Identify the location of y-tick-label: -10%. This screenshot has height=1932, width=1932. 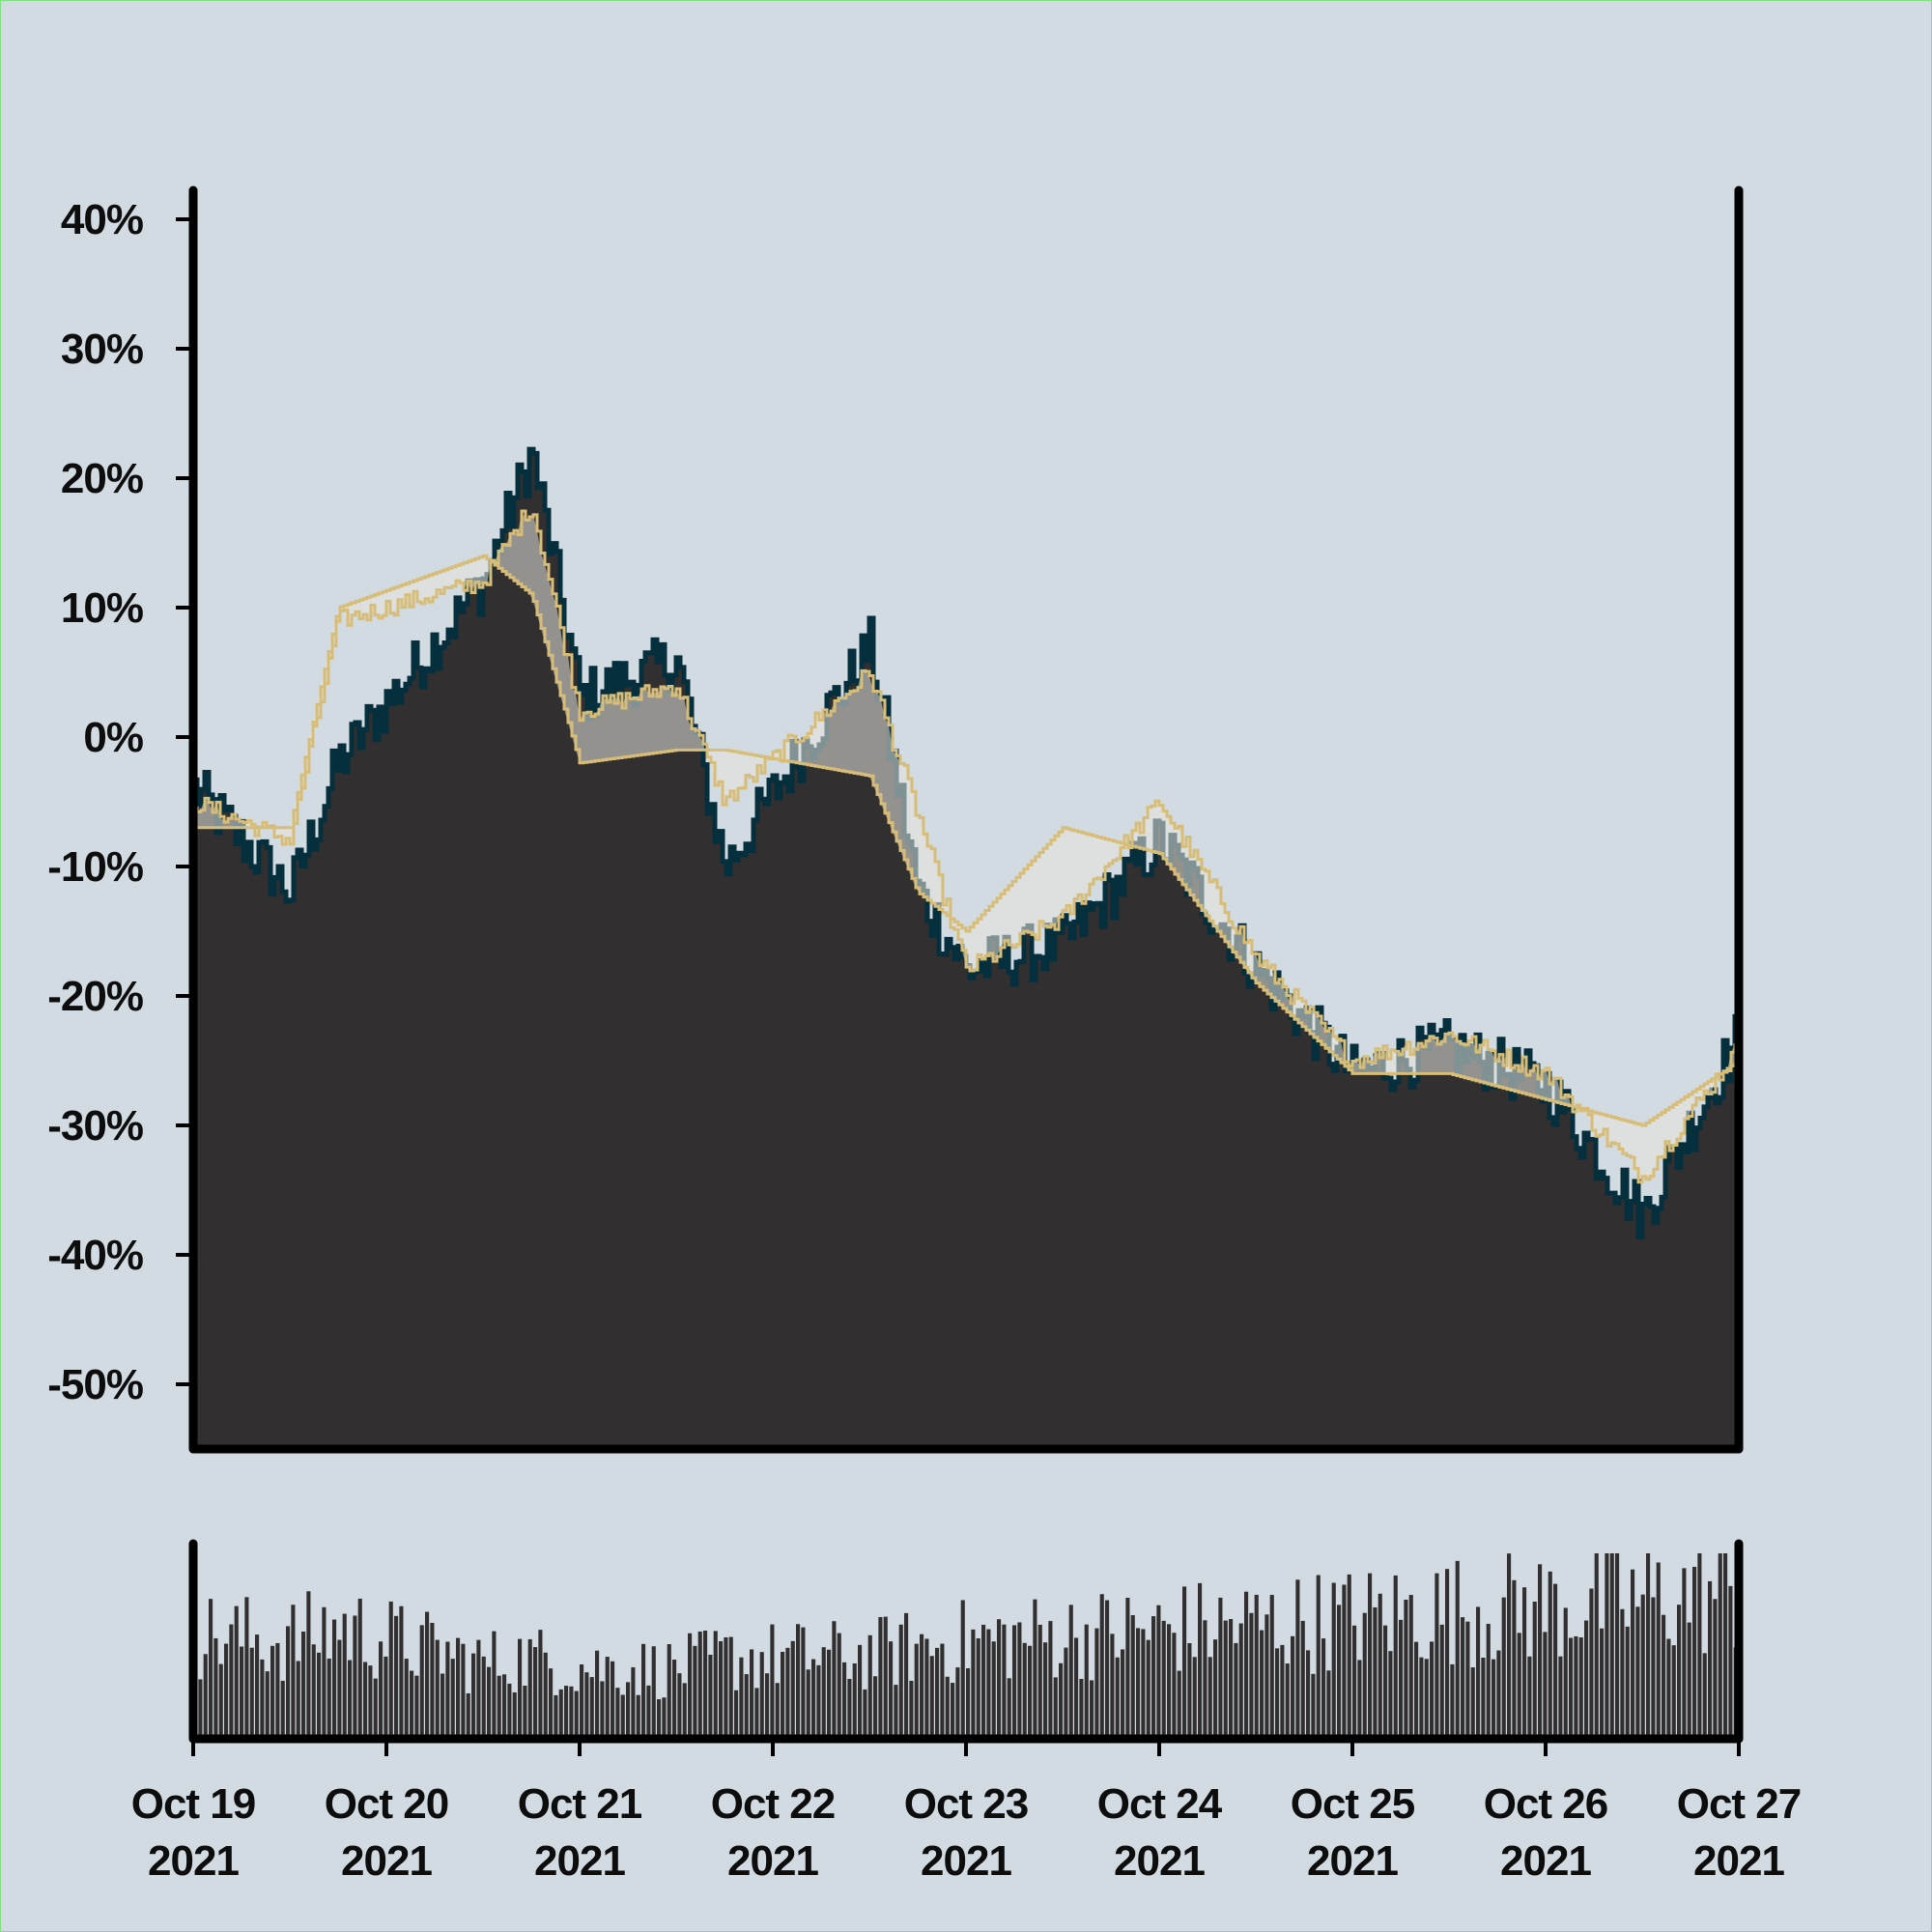
(95, 867).